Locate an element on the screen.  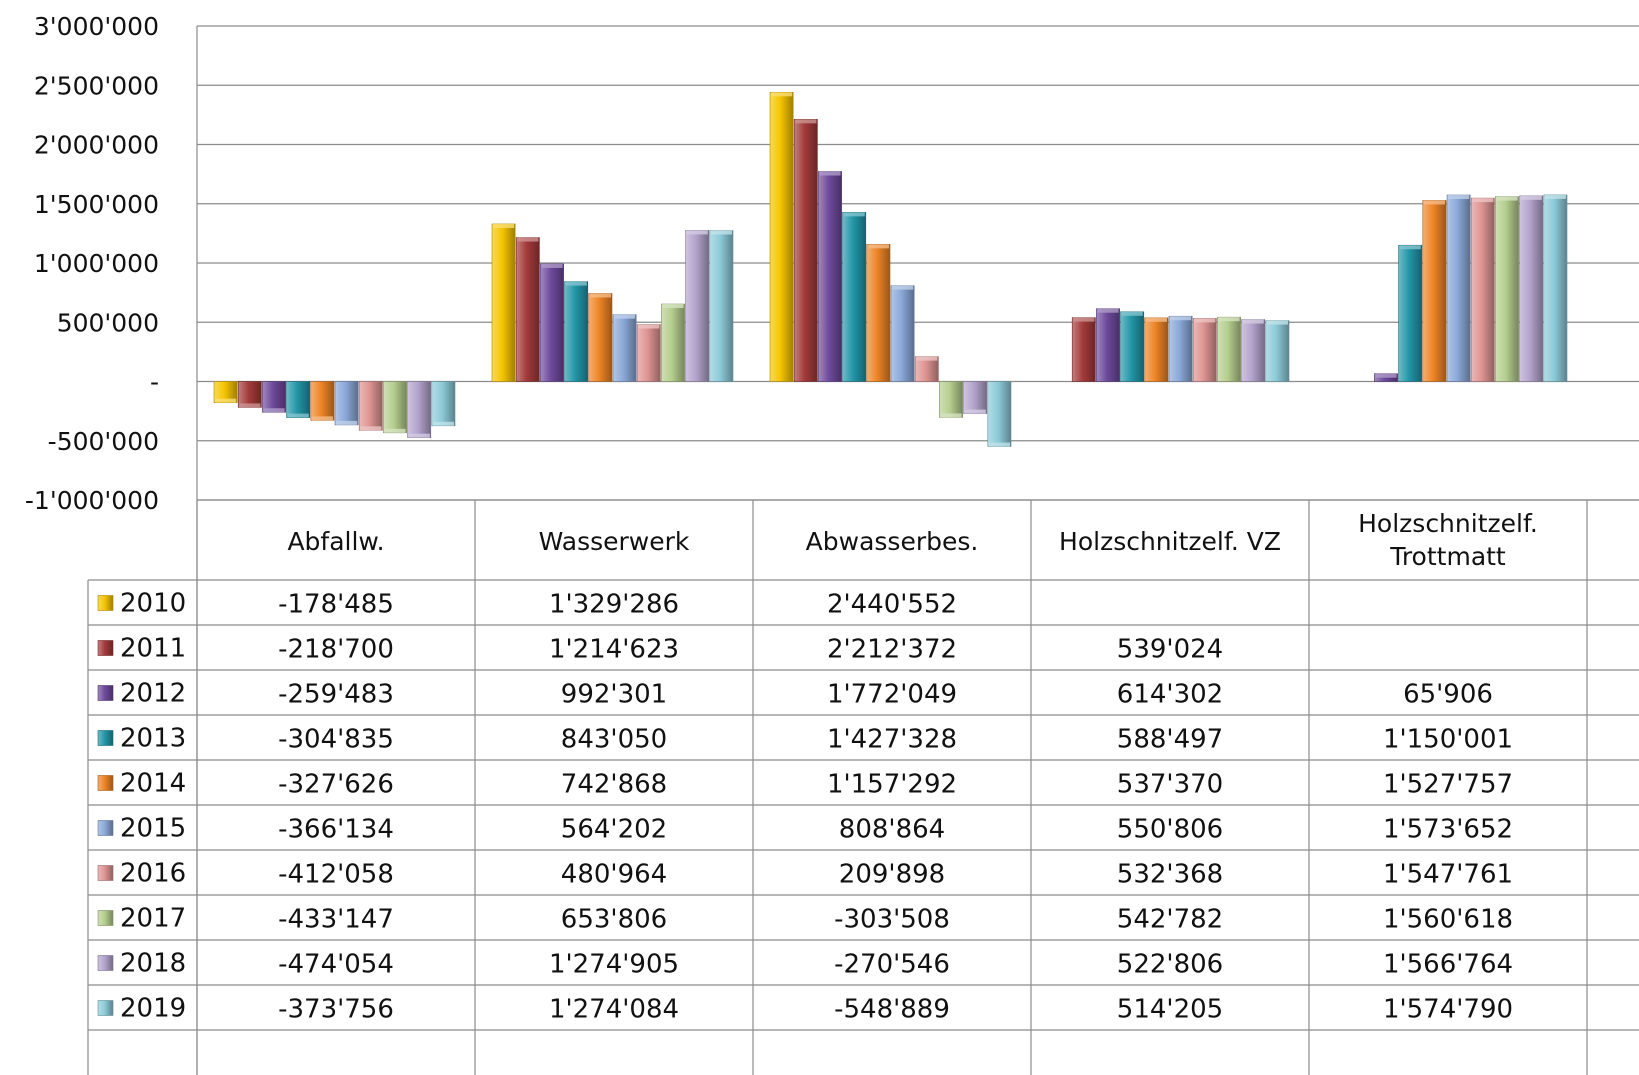
data-label: 1'547'761 is located at coordinates (1448, 875).